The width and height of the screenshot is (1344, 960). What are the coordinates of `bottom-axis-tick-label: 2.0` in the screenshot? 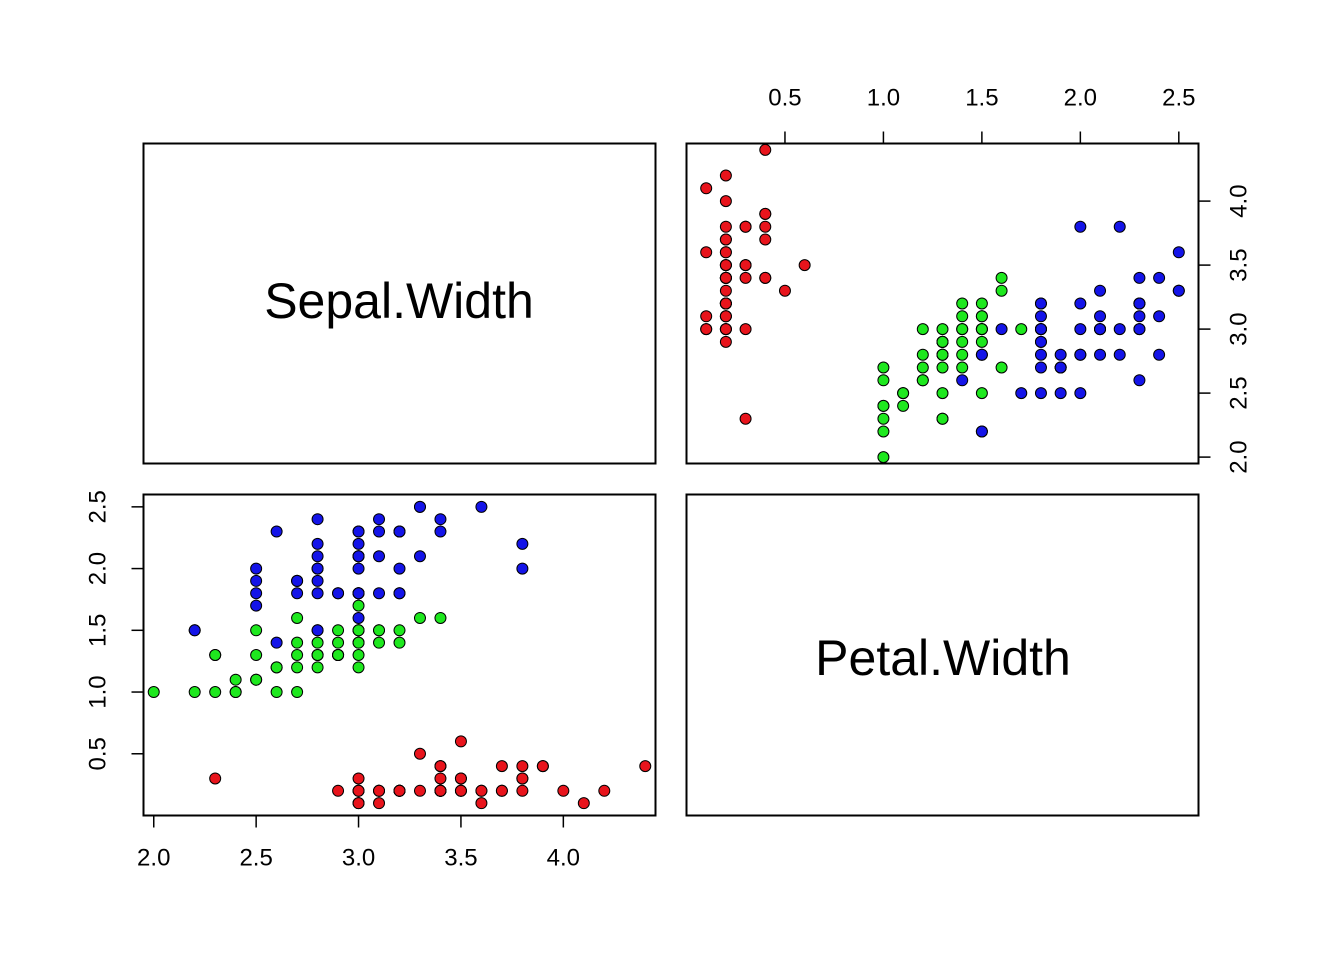 It's located at (153, 858).